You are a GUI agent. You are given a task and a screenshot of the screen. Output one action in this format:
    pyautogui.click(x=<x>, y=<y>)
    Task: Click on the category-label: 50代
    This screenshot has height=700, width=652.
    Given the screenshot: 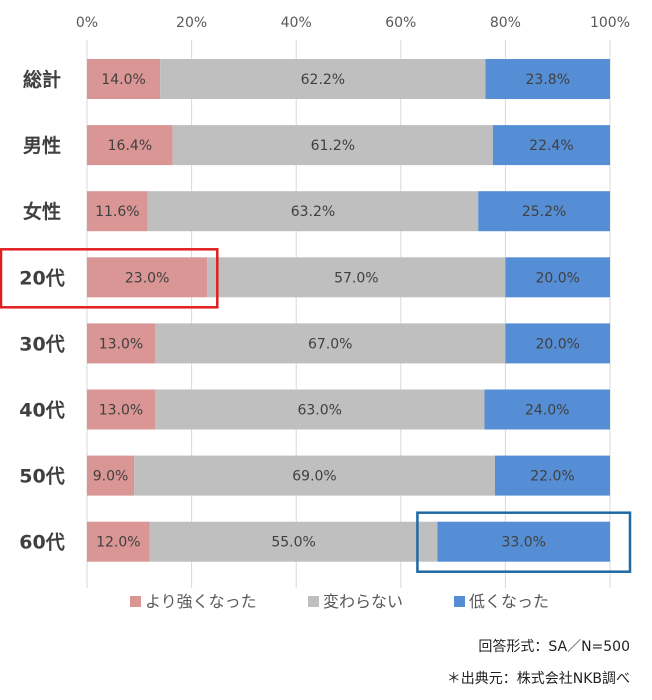 What is the action you would take?
    pyautogui.click(x=41, y=477)
    